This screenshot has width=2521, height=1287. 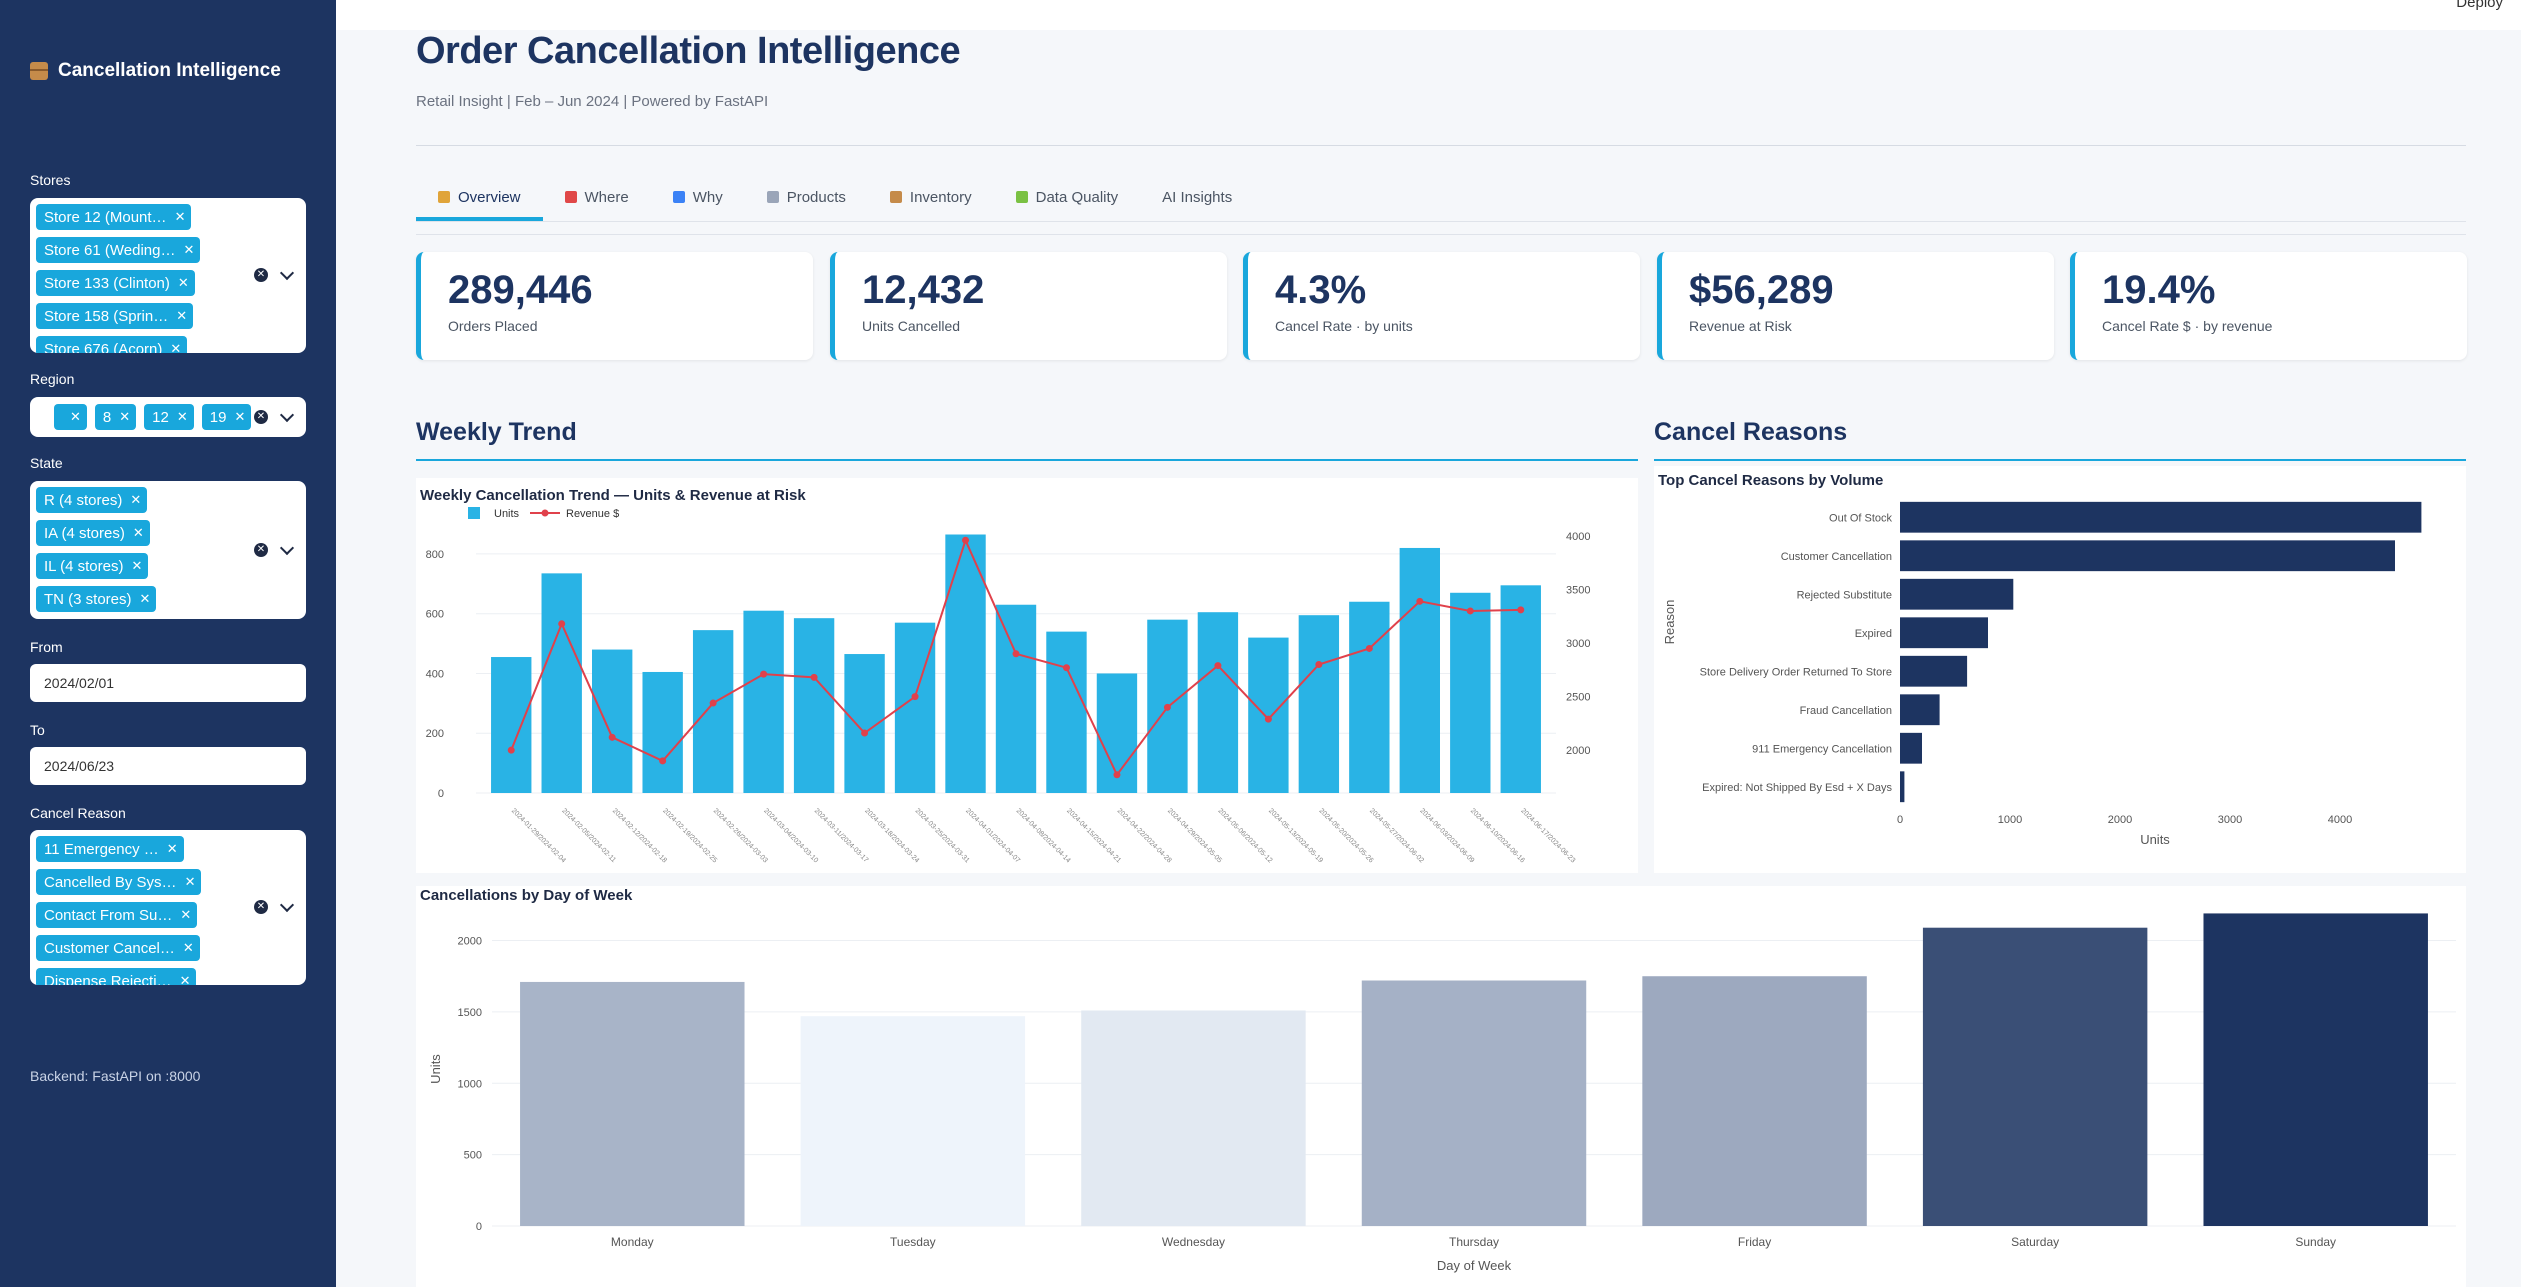 What do you see at coordinates (2340, 820) in the screenshot?
I see `x-tick-label: 4000` at bounding box center [2340, 820].